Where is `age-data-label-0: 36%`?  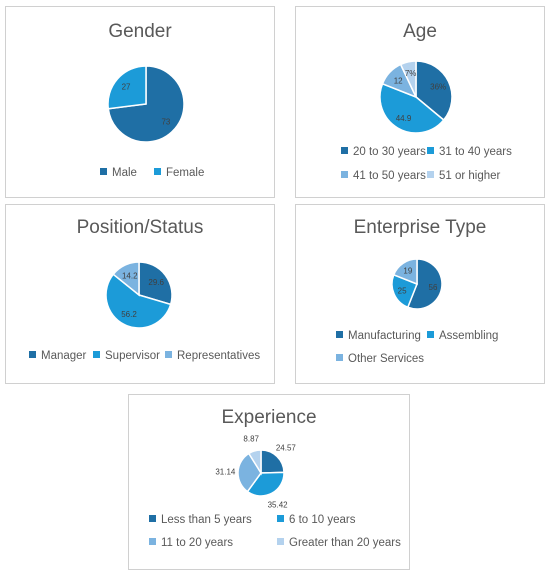 age-data-label-0: 36% is located at coordinates (438, 87).